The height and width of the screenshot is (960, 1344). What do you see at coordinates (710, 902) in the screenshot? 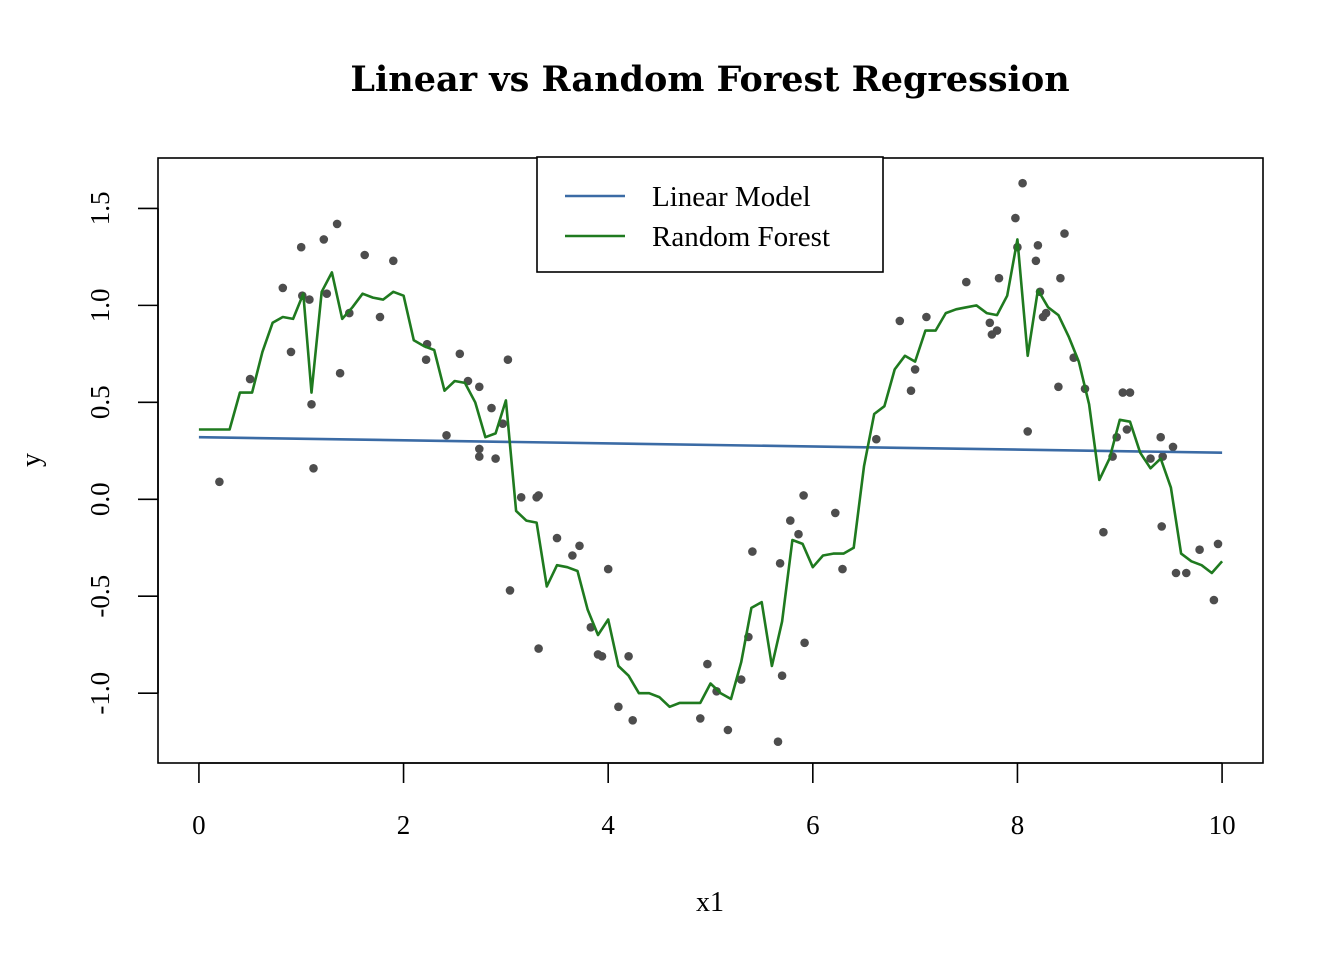
I see `x-axis-label: x1` at bounding box center [710, 902].